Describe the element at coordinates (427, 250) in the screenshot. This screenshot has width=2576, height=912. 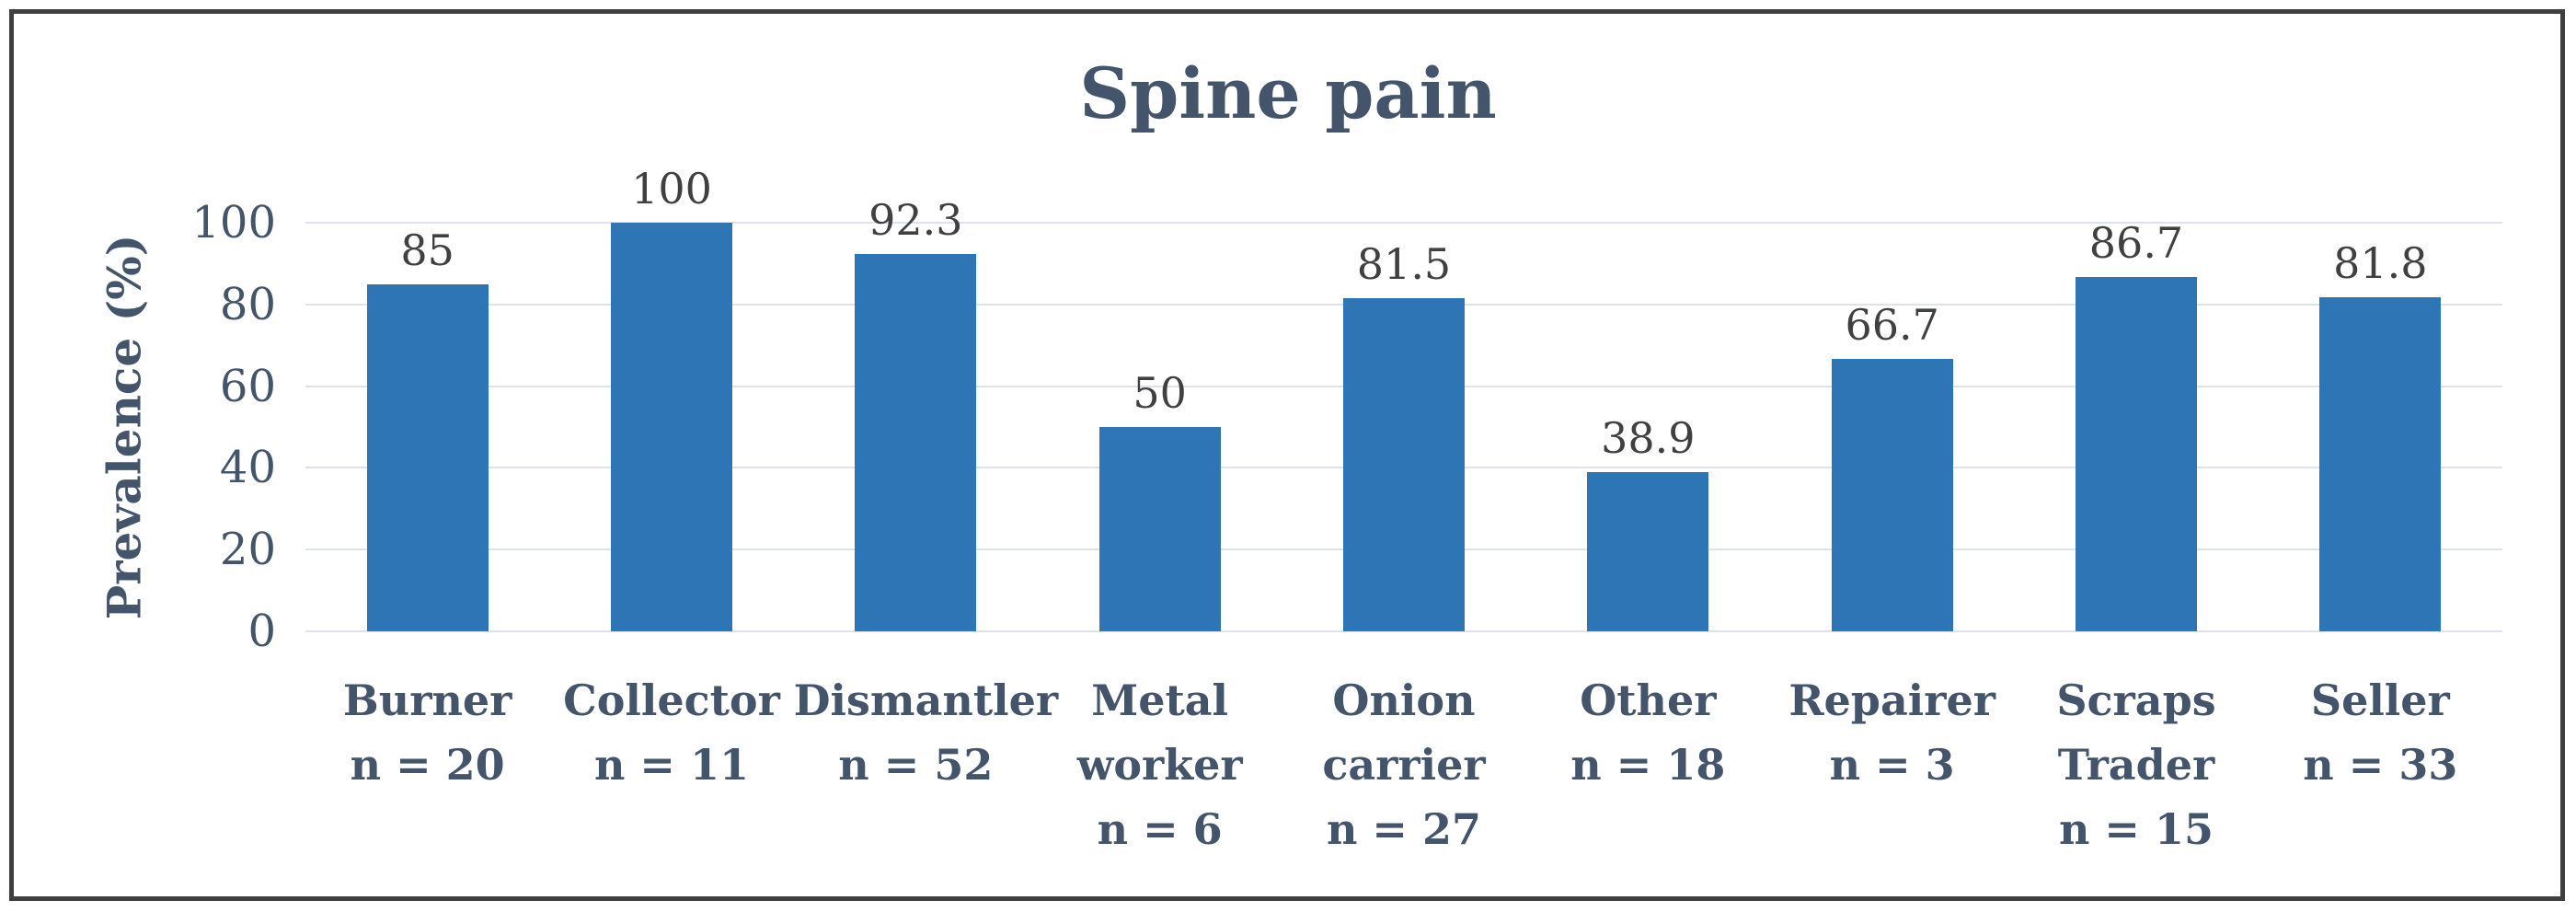
I see `bar-value-label: 85` at that location.